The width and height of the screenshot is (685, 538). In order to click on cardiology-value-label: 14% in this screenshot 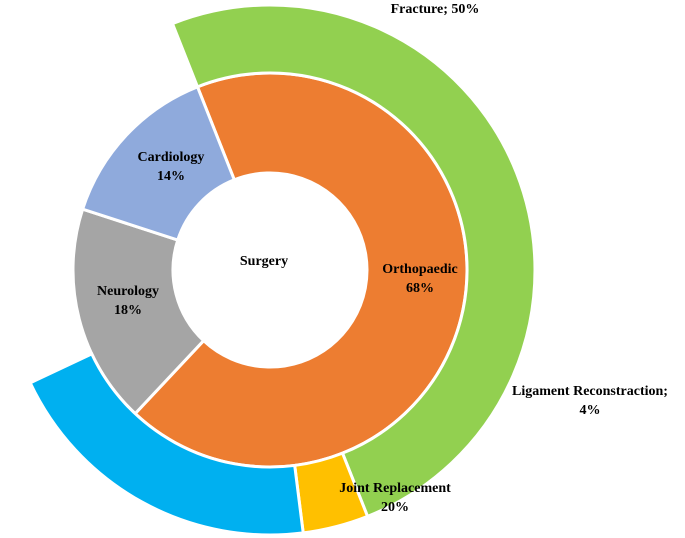, I will do `click(171, 176)`.